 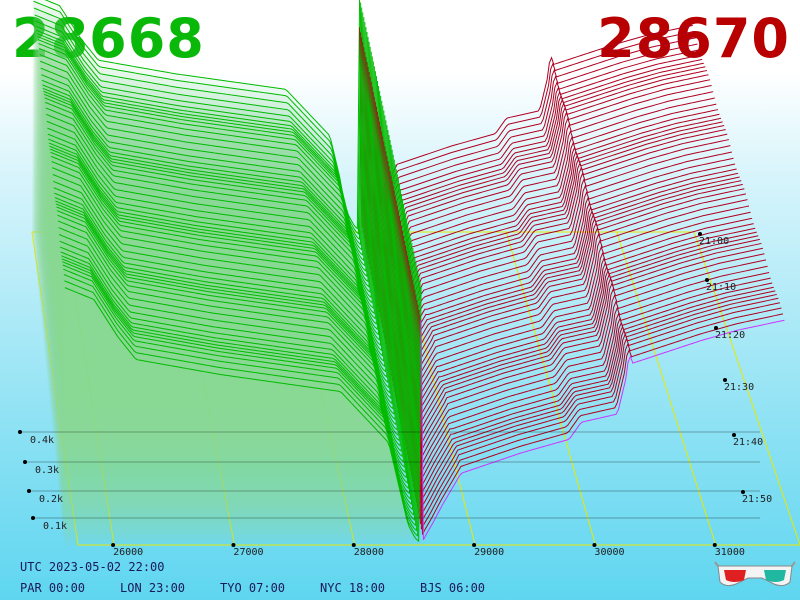 I want to click on time-tick-label: 21:20, so click(x=730, y=335).